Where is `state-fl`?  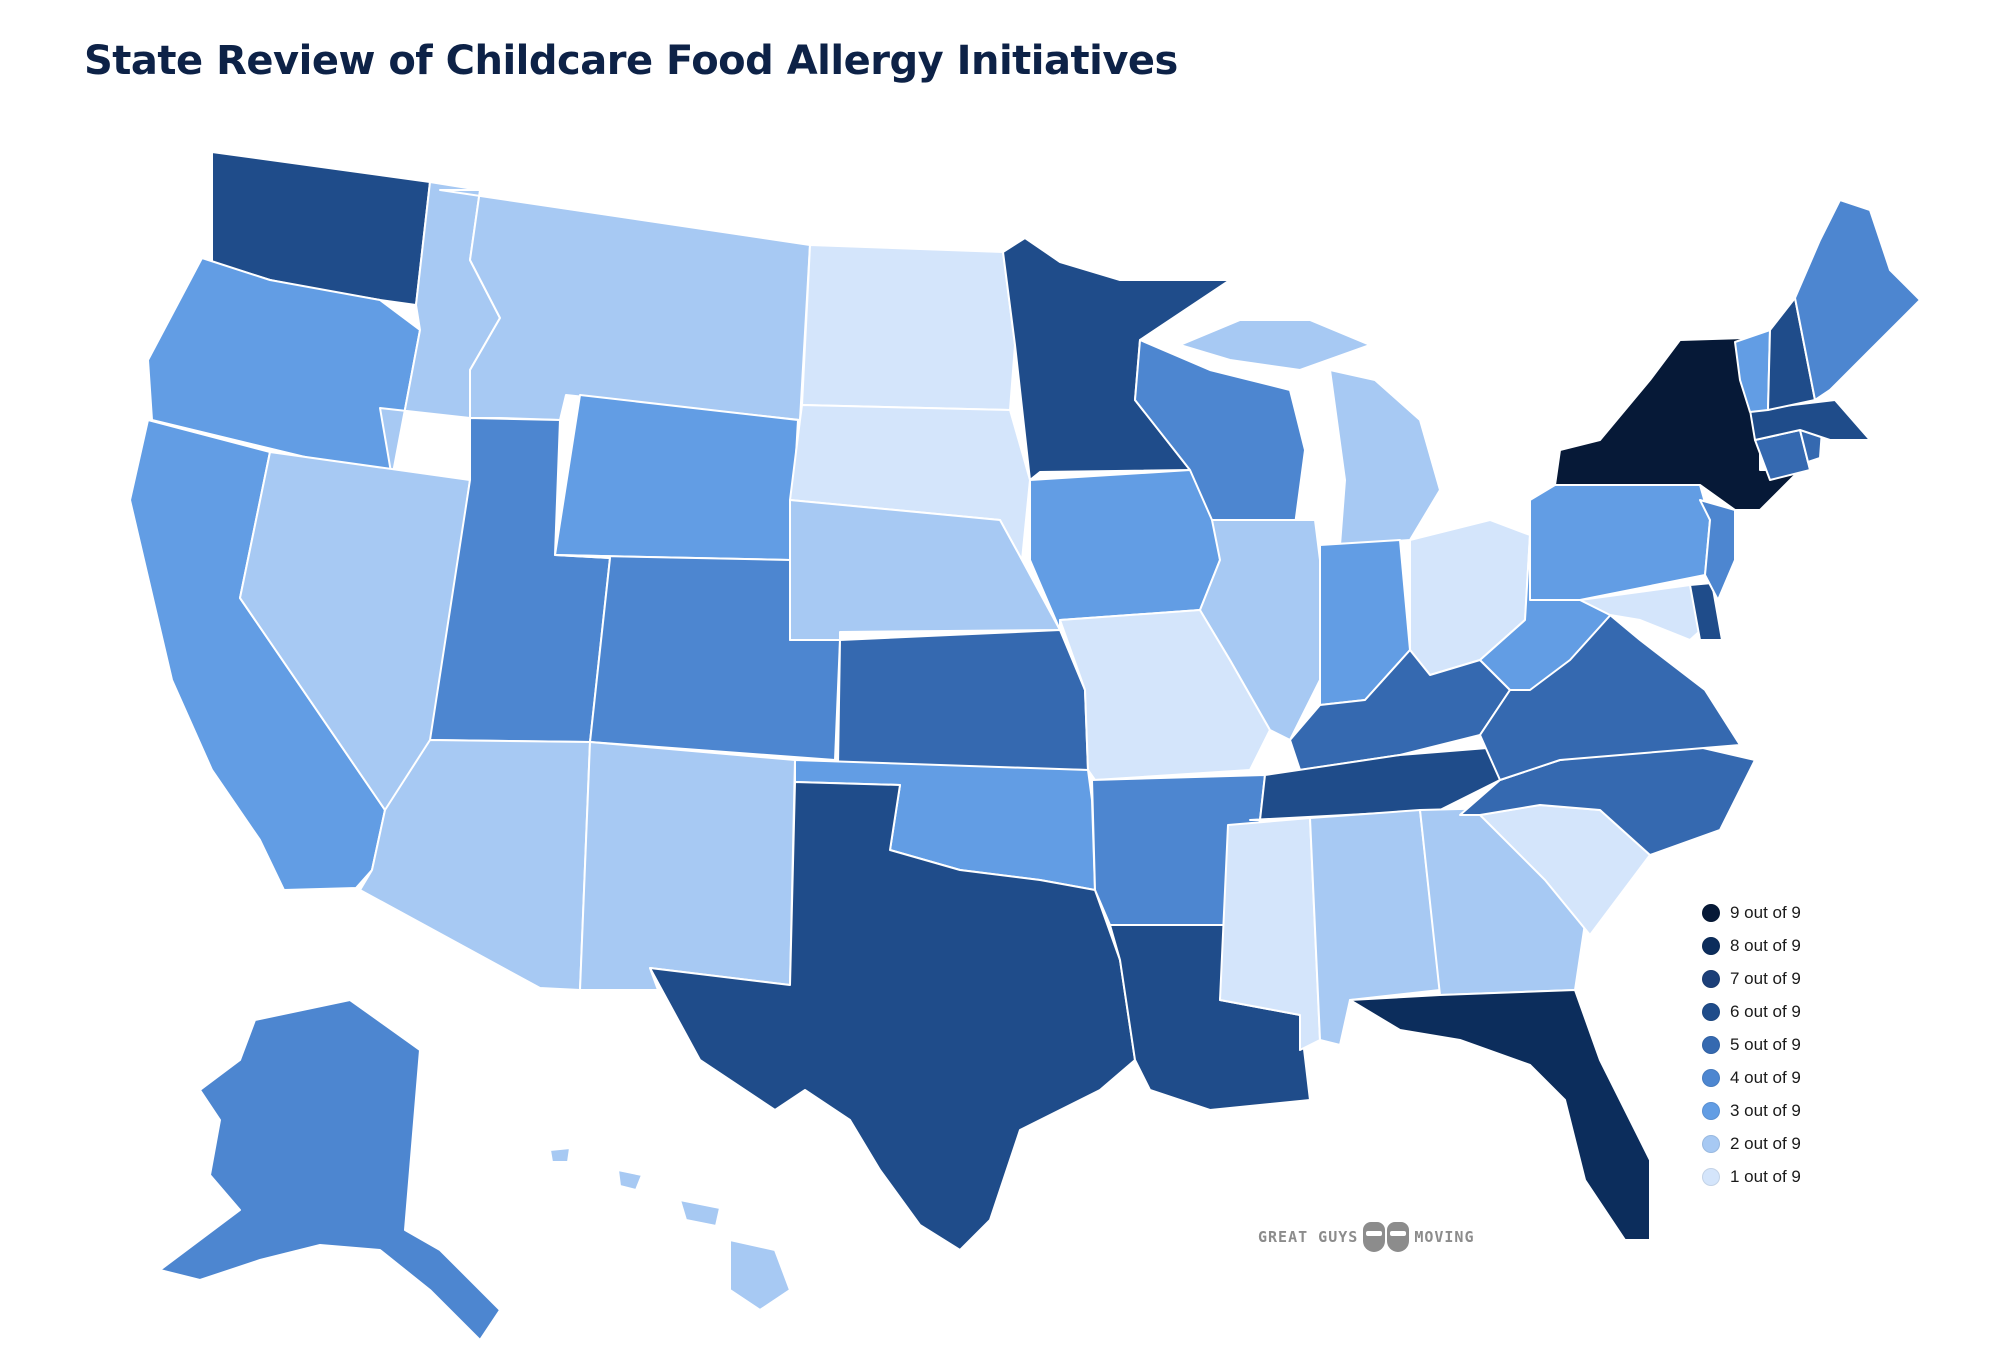 state-fl is located at coordinates (1500, 1115).